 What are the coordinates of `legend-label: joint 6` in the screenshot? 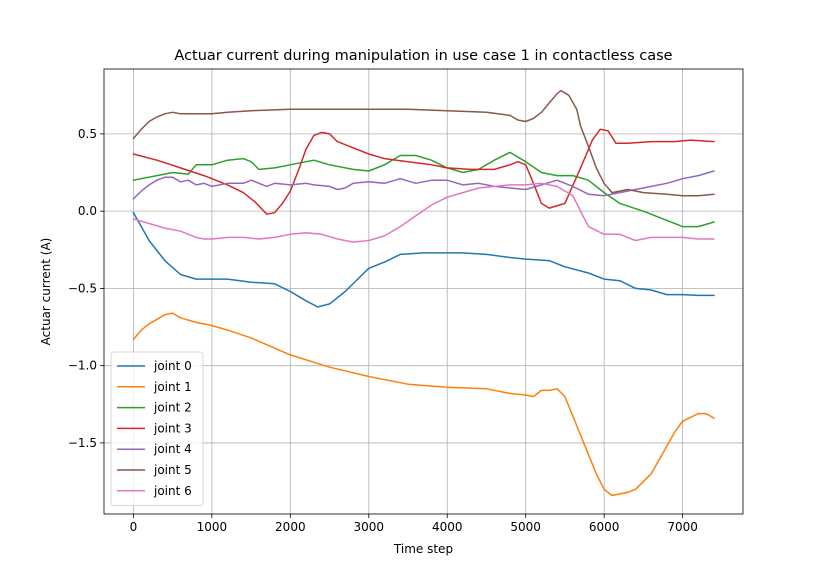 It's located at (172, 491).